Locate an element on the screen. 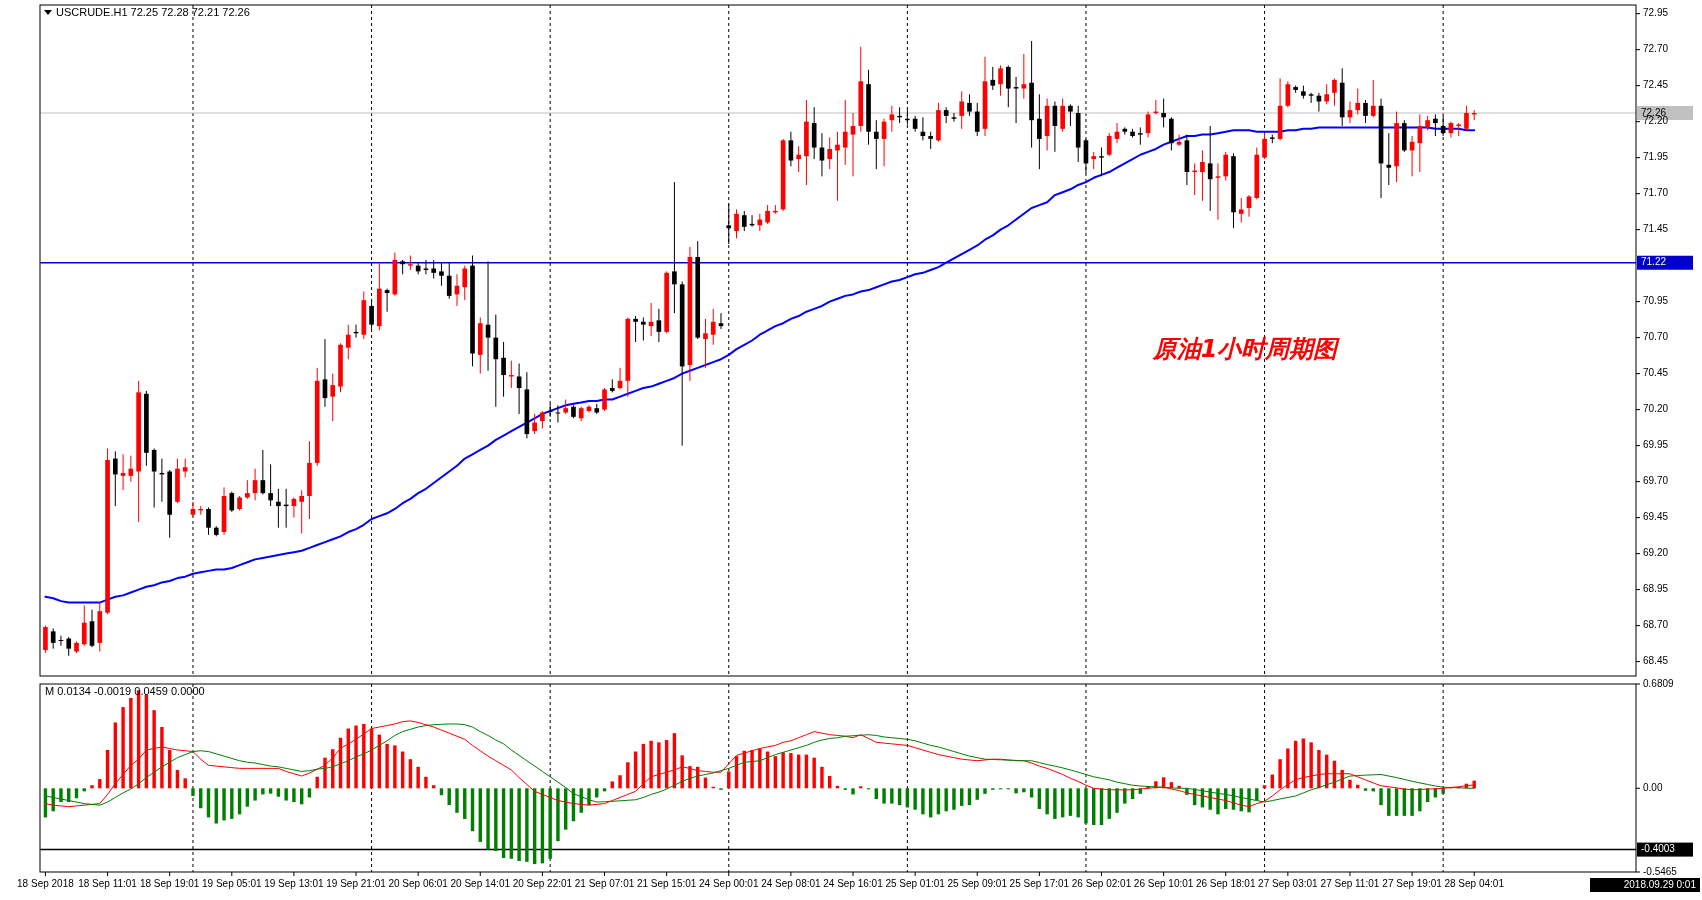 The height and width of the screenshot is (900, 1702). x-tick-label: 18 Sep 2018 is located at coordinates (46, 883).